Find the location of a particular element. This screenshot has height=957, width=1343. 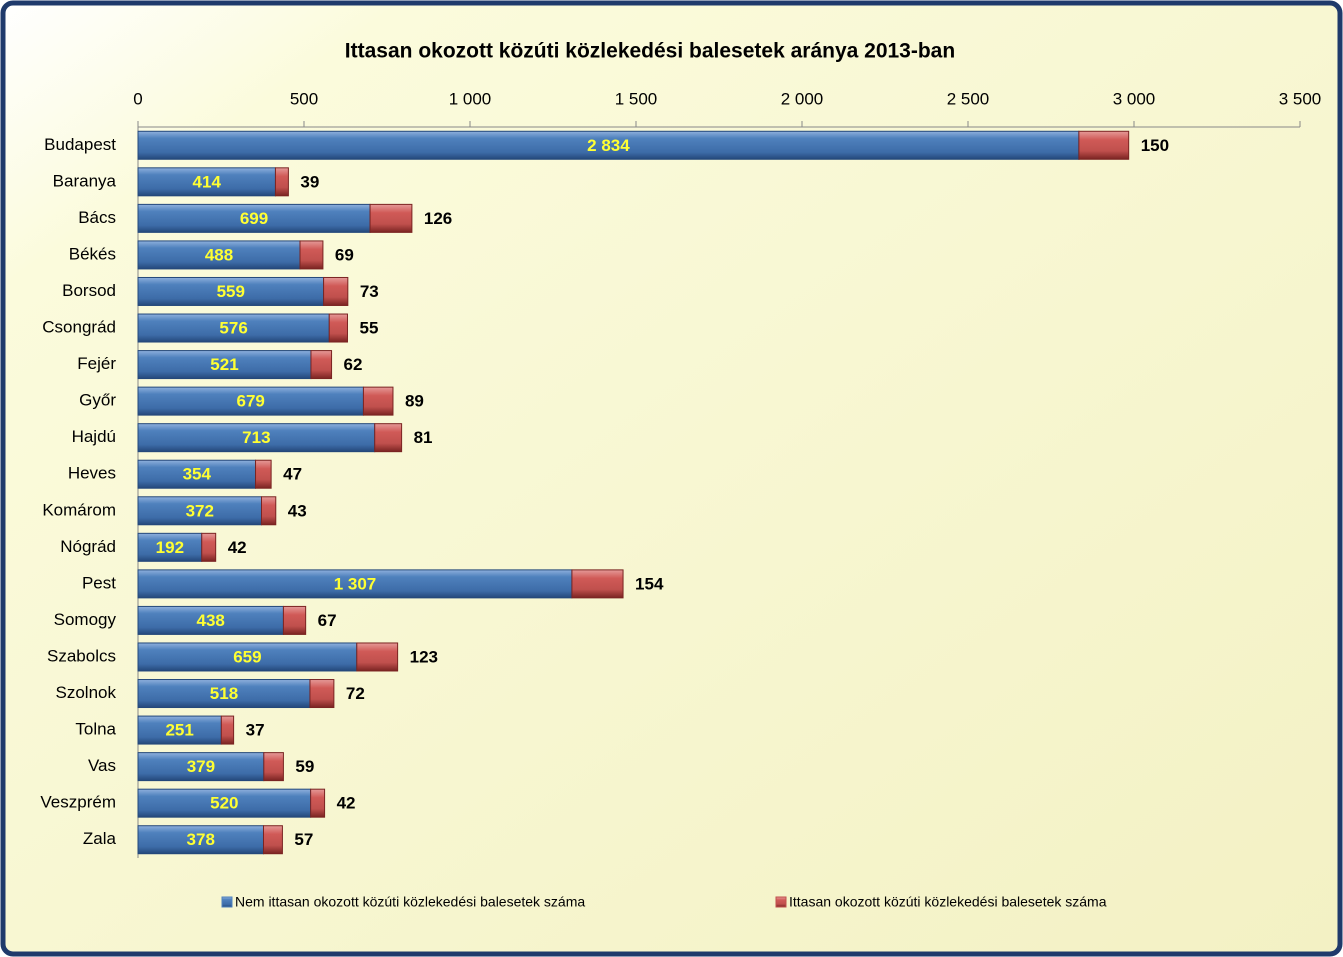

data-label: 150 is located at coordinates (1155, 145).